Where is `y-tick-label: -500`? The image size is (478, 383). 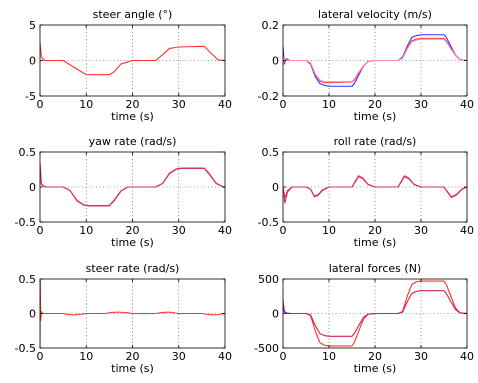
y-tick-label: -500 is located at coordinates (266, 348).